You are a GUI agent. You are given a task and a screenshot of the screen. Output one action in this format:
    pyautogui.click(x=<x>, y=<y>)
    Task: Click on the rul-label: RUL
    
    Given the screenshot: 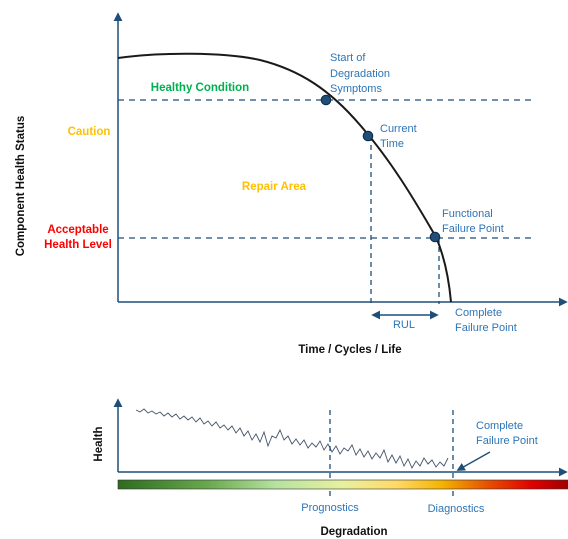 What is the action you would take?
    pyautogui.click(x=404, y=325)
    